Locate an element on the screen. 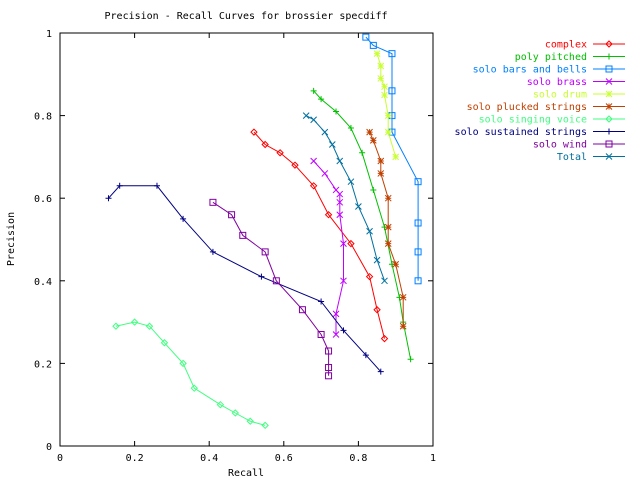 The image size is (640, 480). y-axis-label: Precision is located at coordinates (11, 239).